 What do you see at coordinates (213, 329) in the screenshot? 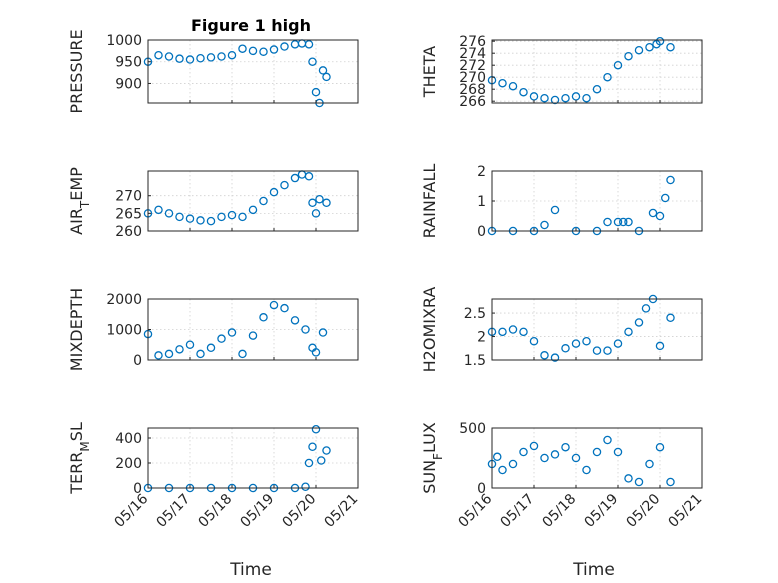
I see `subplot-mixdepth: 0 1000 2000 MIXDEPTH` at bounding box center [213, 329].